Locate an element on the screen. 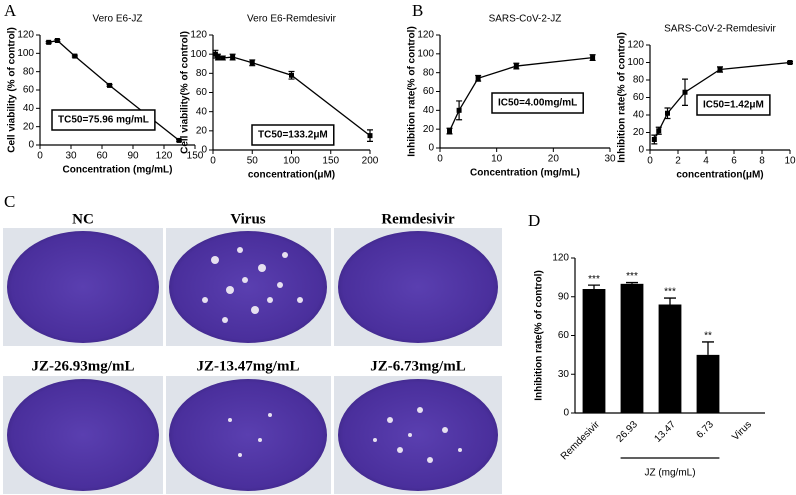  x-tick-label: 100 is located at coordinates (291, 161).